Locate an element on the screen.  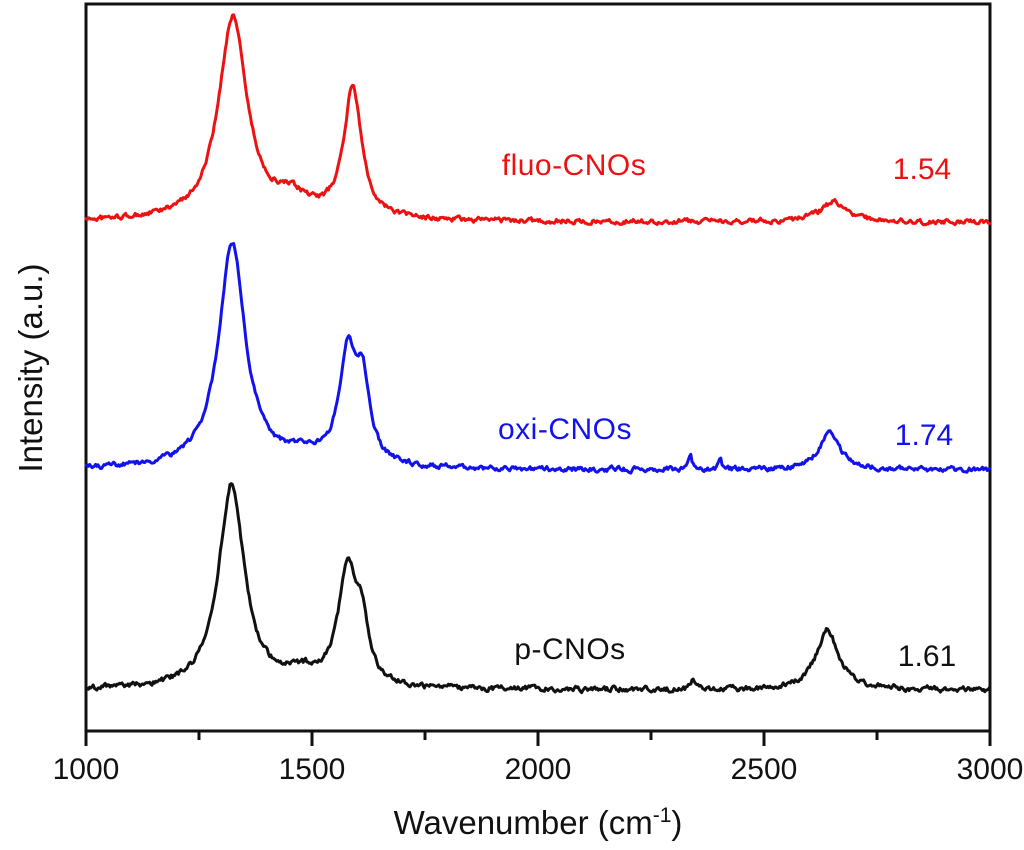
x-axis-title-superscript: -1 is located at coordinates (662, 815).